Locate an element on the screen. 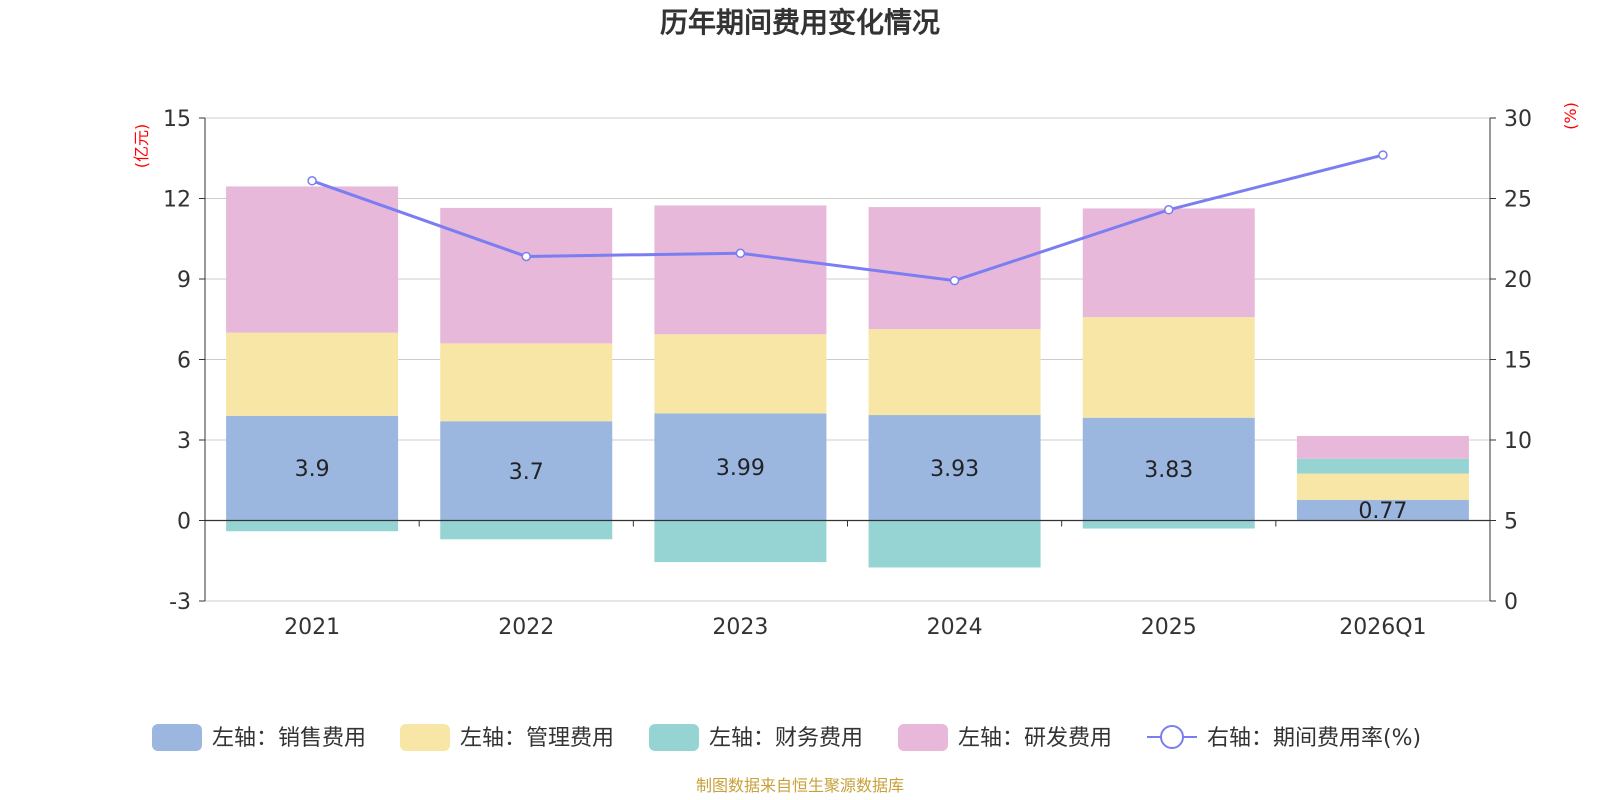 This screenshot has height=800, width=1600. left-axis-unit: (亿元) is located at coordinates (141, 146).